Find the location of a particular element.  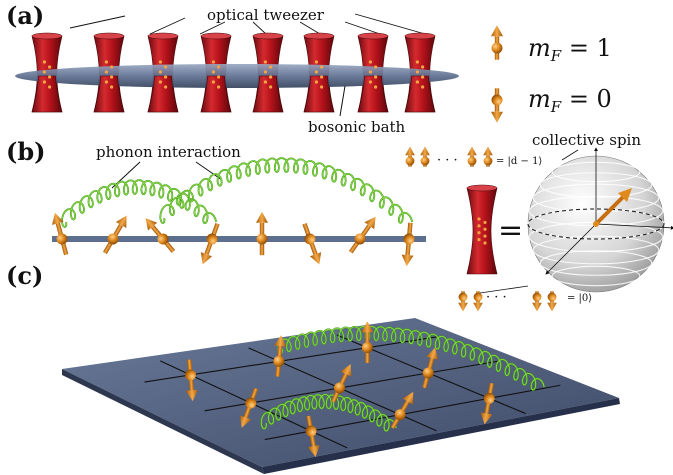

ket-bottom-dots: · · · is located at coordinates (496, 297).